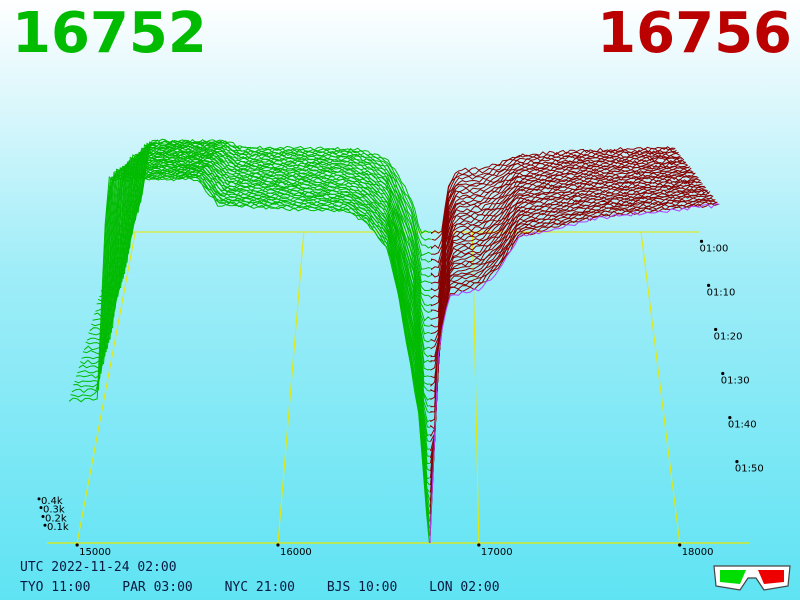 The height and width of the screenshot is (600, 800). Describe the element at coordinates (95, 552) in the screenshot. I see `x-tick-label: 15000` at that location.